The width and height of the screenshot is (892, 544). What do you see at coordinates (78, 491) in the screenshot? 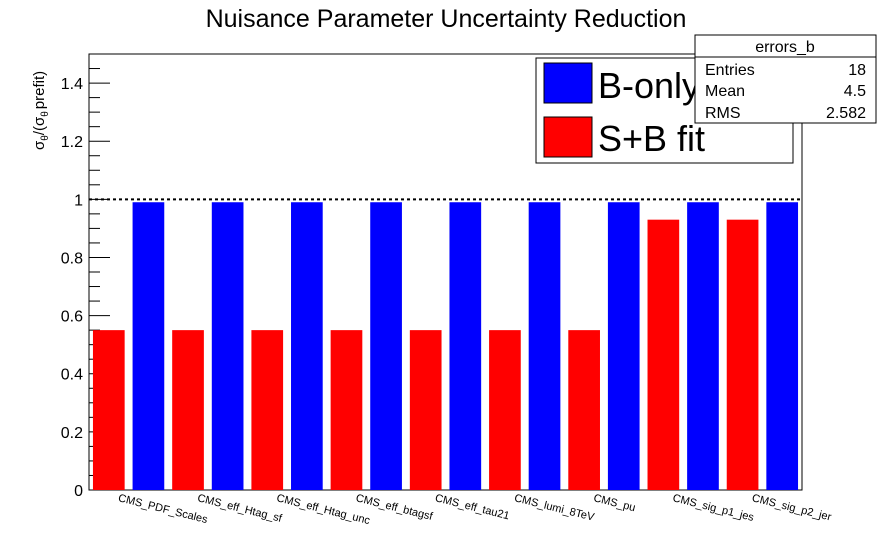
I see `y-tick-label: 0` at bounding box center [78, 491].